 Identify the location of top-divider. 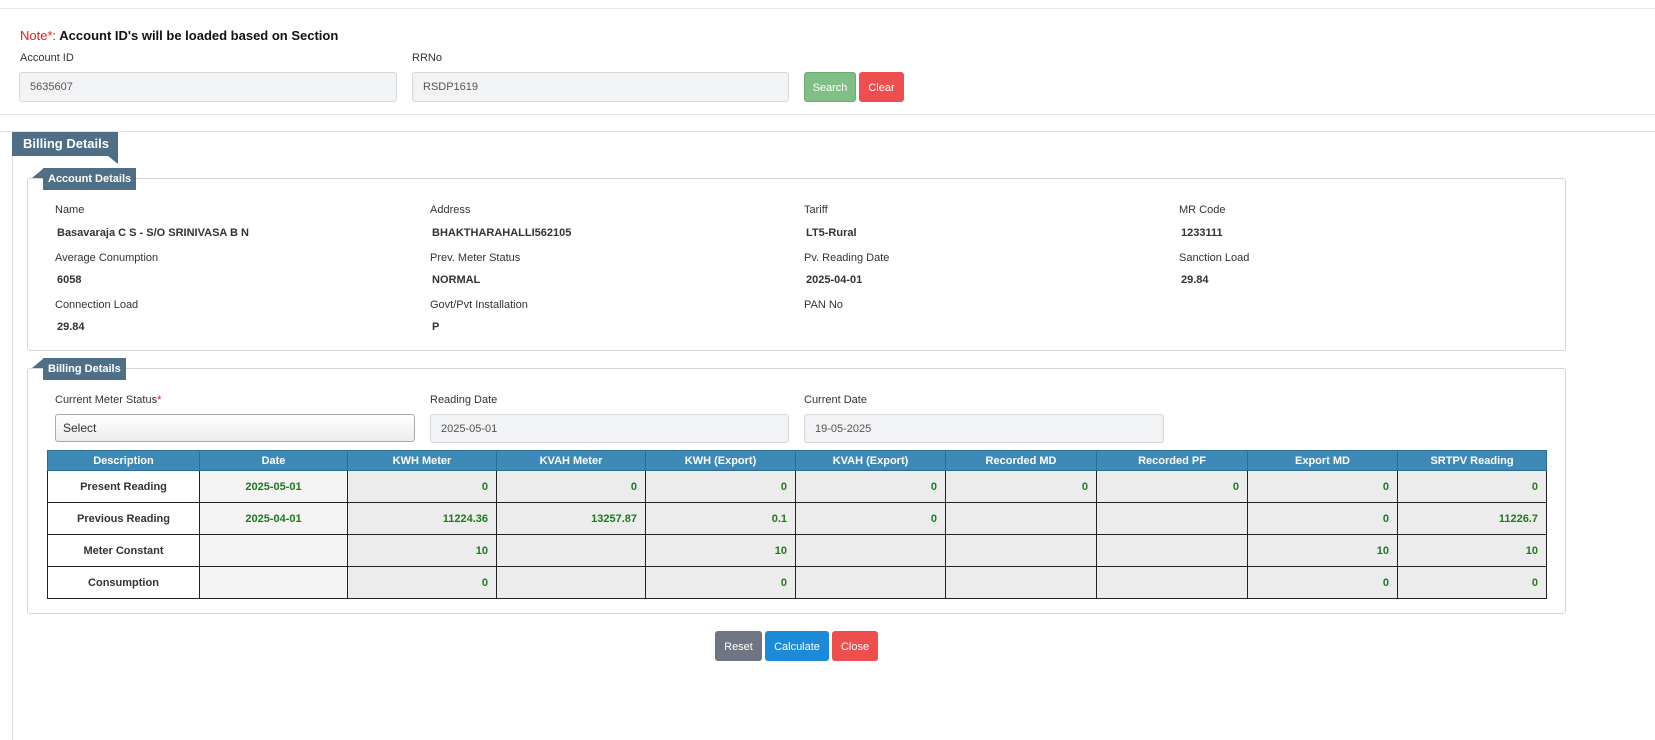
(827, 8).